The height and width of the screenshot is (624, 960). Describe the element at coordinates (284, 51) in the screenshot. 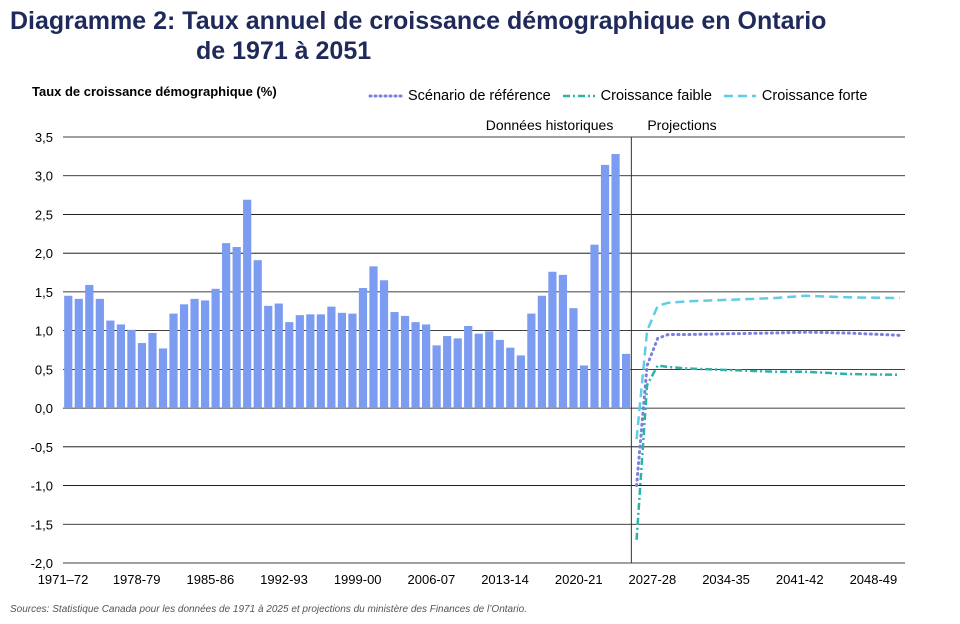

I see `chart-title-line2: de 1971 à 2051` at that location.